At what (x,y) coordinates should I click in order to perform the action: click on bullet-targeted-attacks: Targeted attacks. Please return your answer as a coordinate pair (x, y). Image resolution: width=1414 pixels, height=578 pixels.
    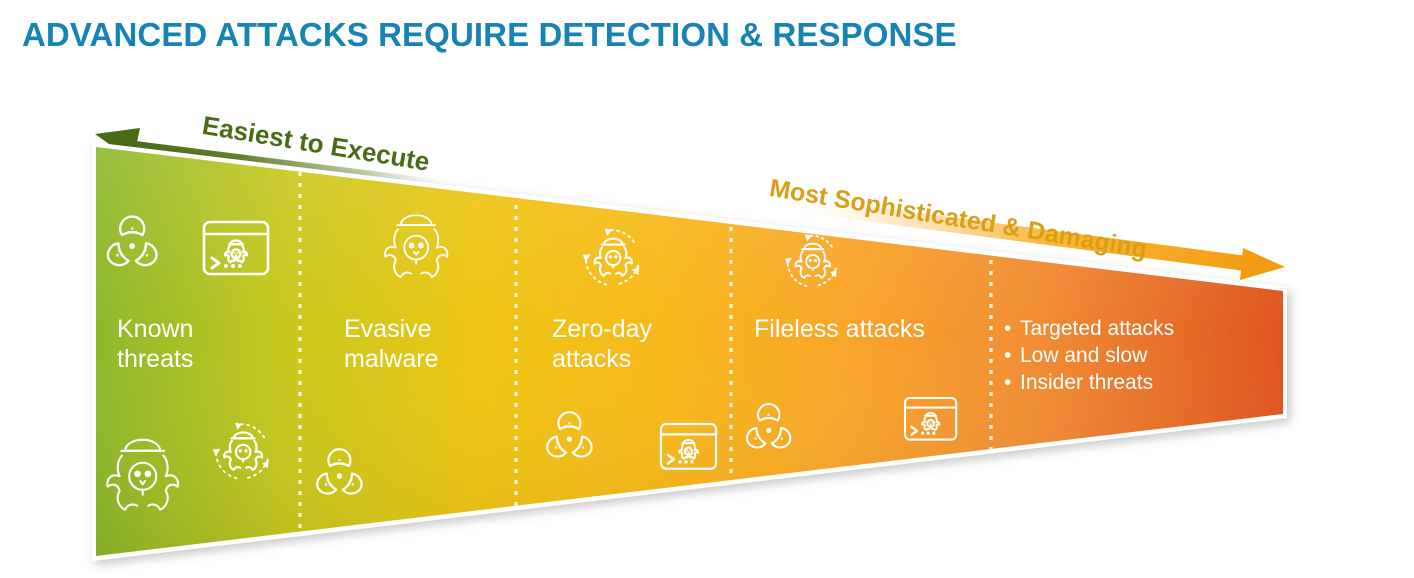
    Looking at the image, I should click on (1089, 328).